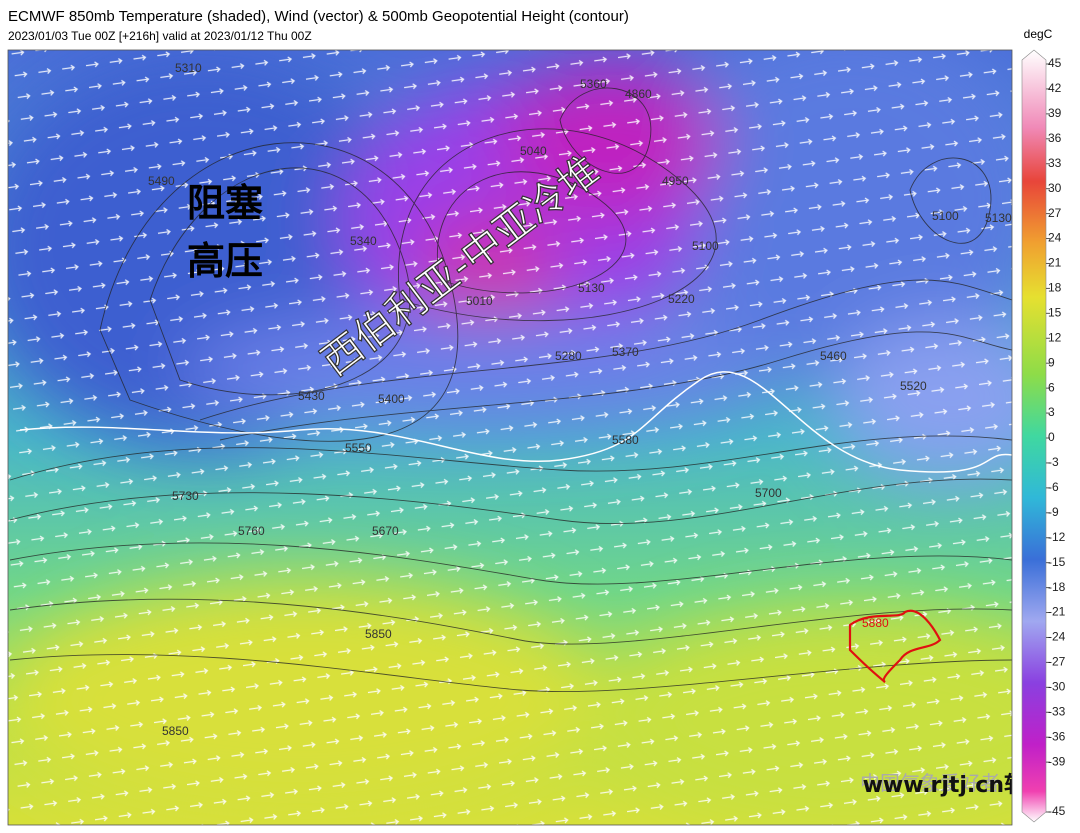  Describe the element at coordinates (768, 493) in the screenshot. I see `contour-label: 5700` at that location.